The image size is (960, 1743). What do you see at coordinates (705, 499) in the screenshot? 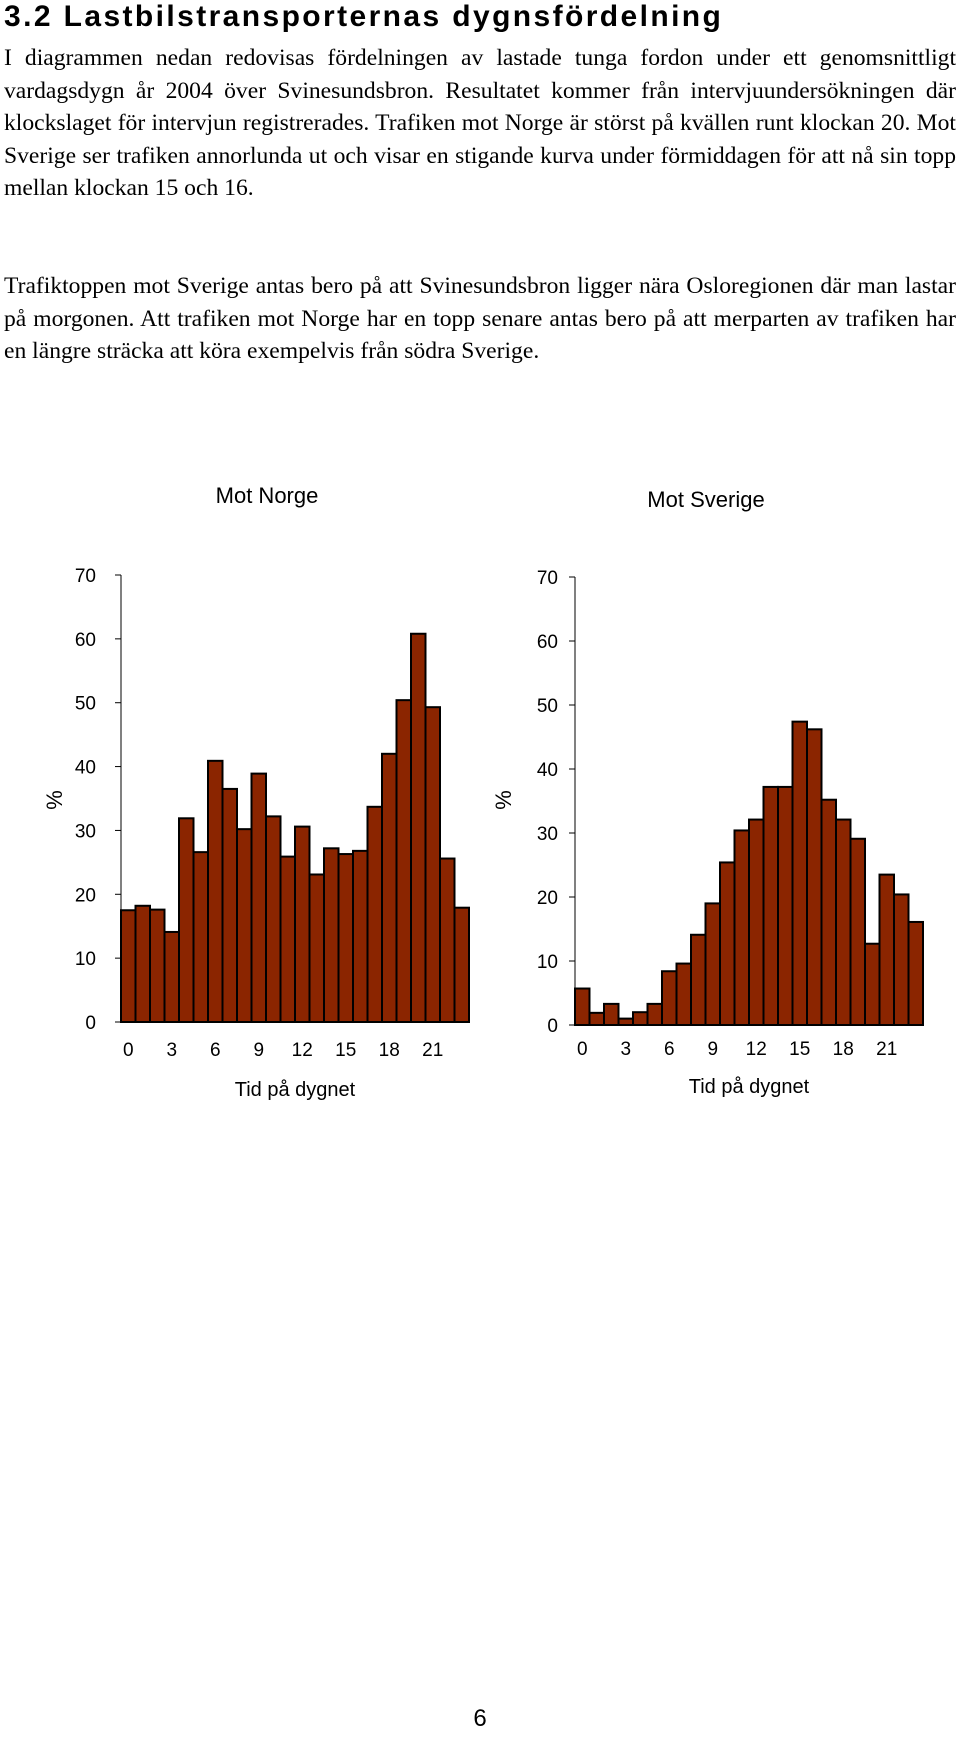
I see `mot-sverige-chart-title: Mot Sverige` at bounding box center [705, 499].